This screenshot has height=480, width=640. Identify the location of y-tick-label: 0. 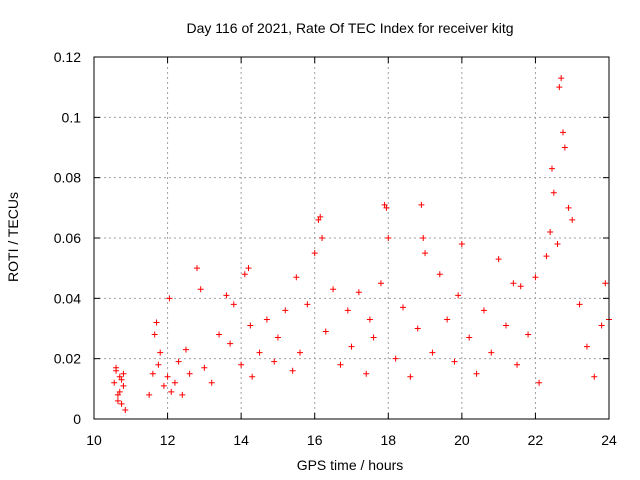
(77, 419).